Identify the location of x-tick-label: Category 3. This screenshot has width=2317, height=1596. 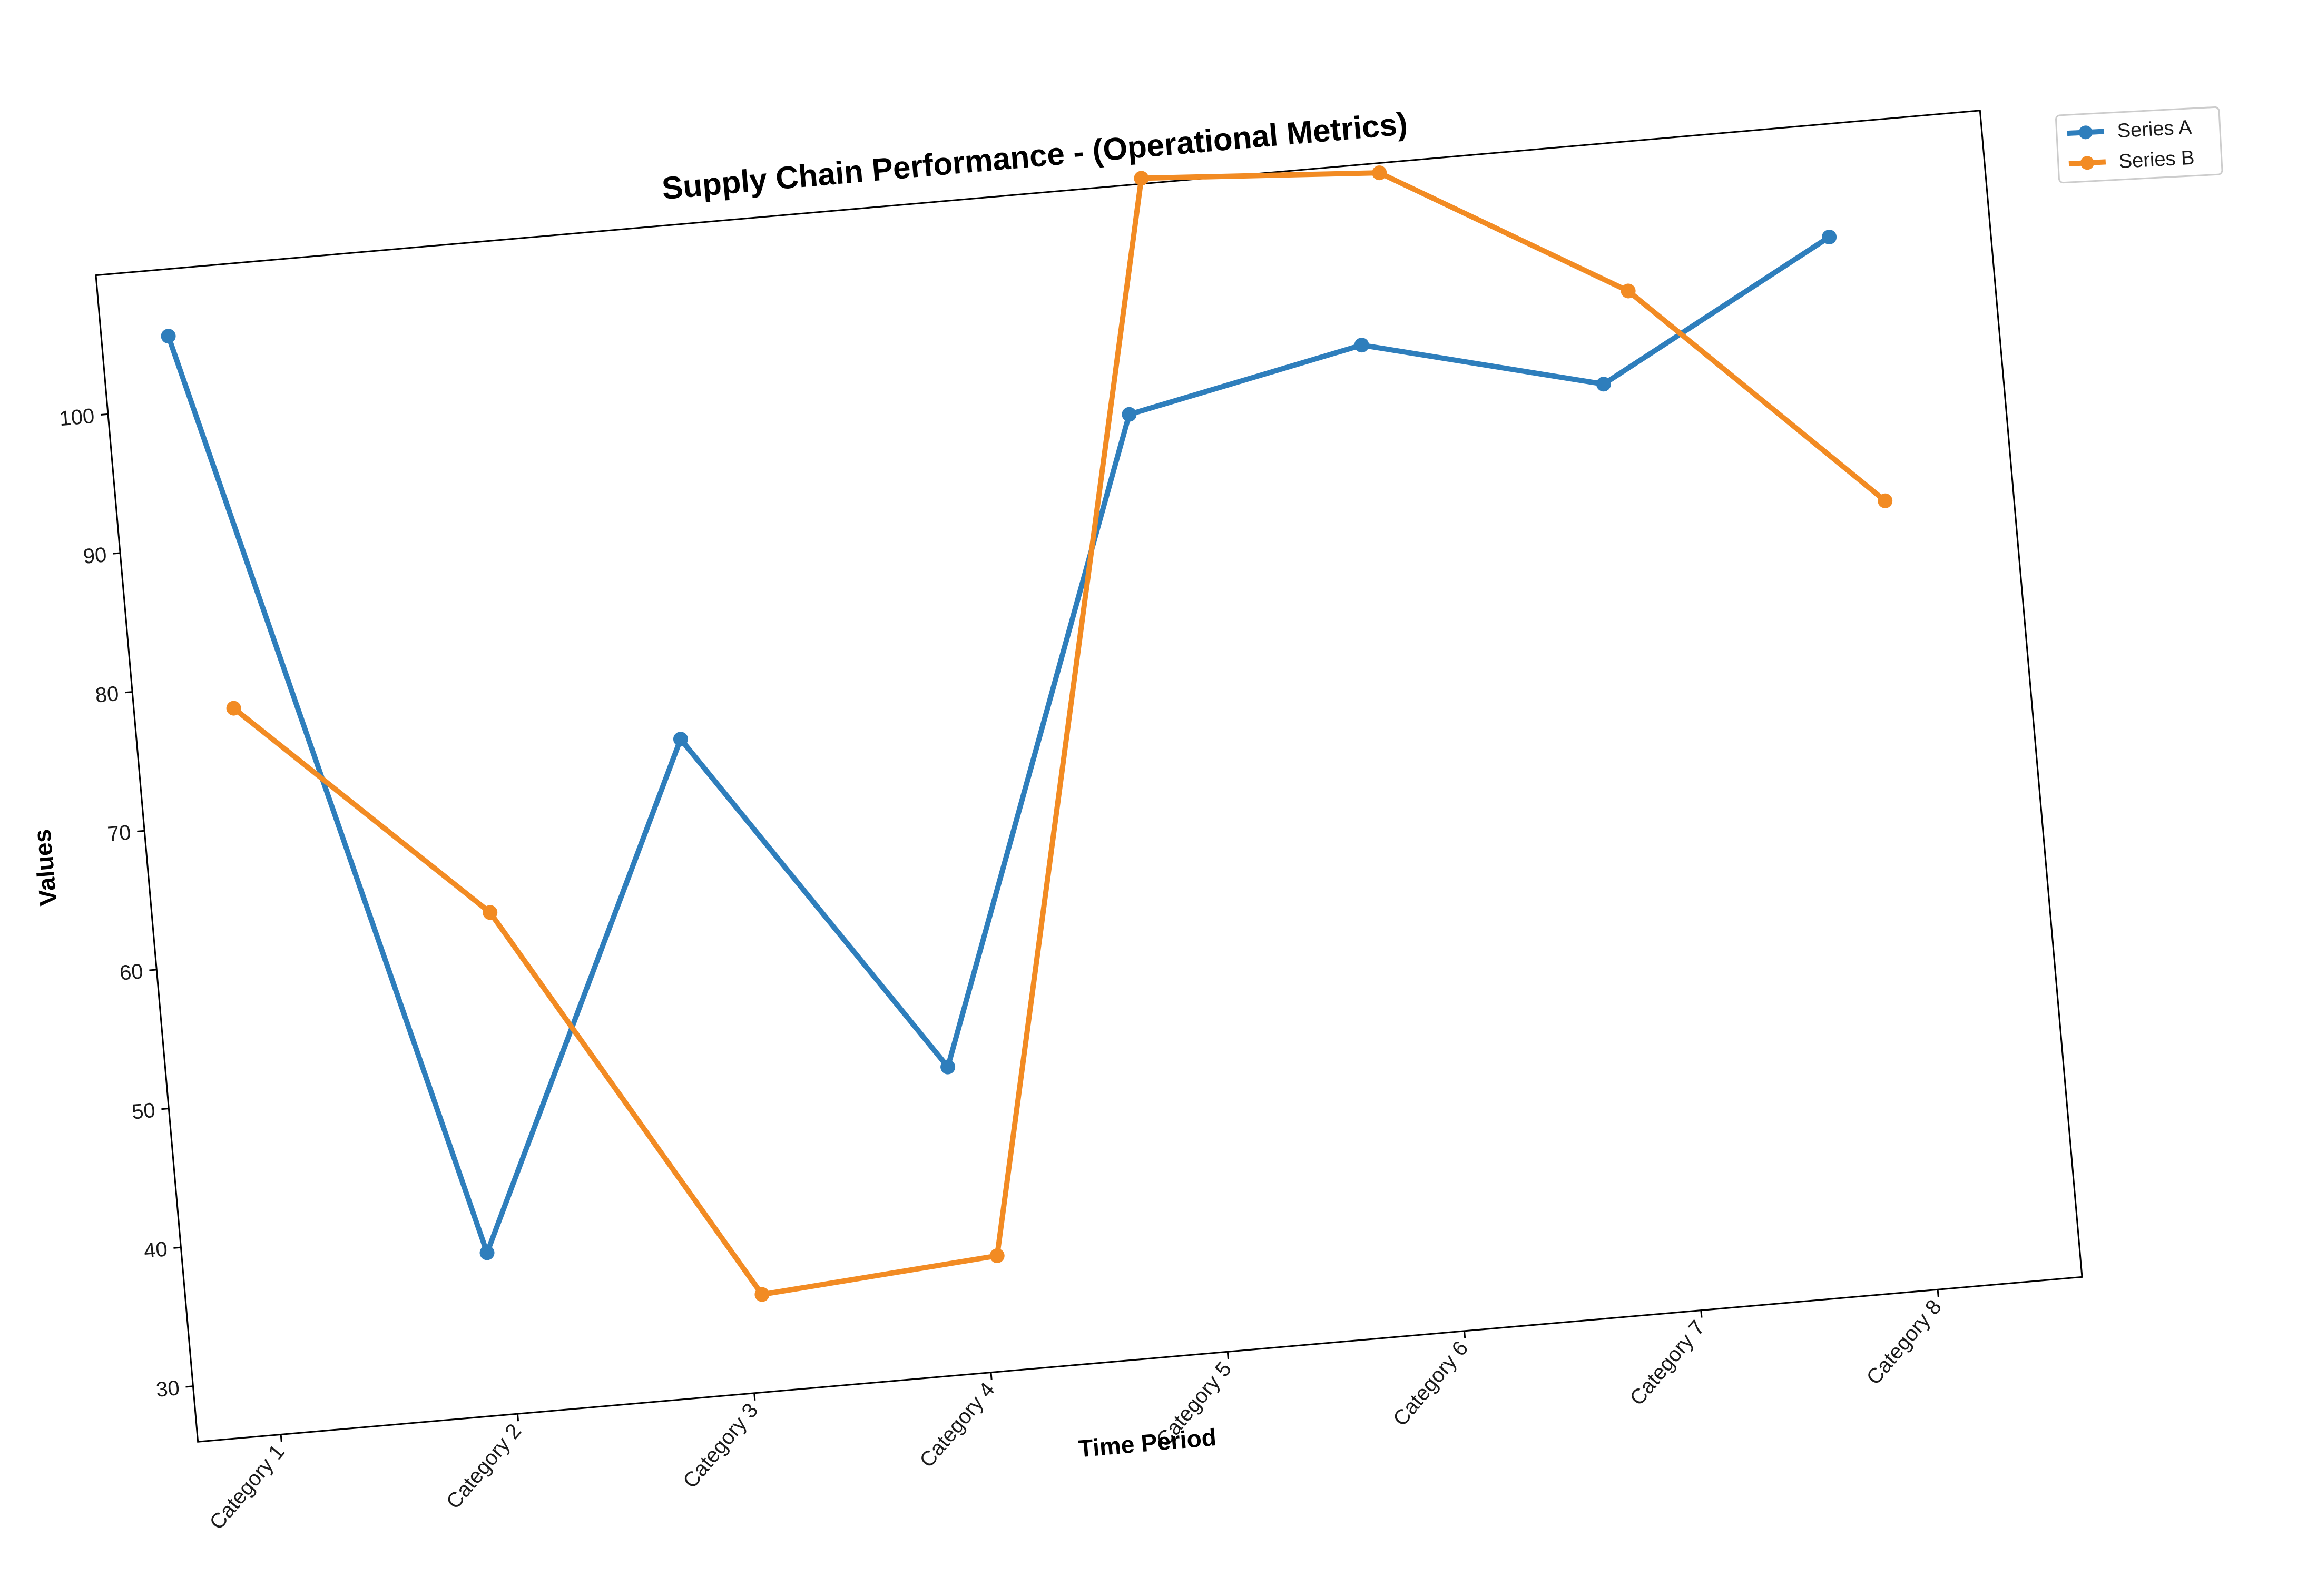
(721, 1446).